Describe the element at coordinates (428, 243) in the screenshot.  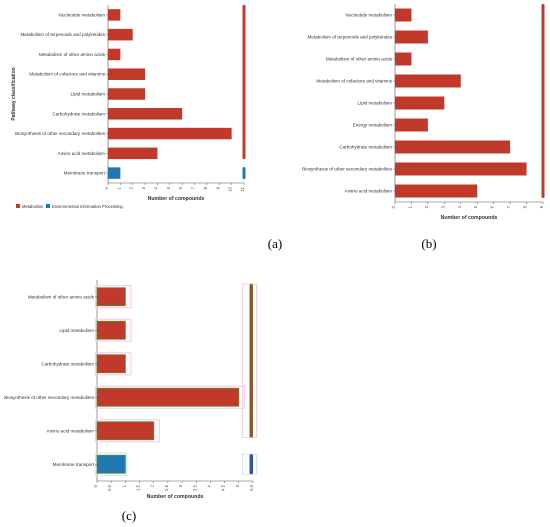
I see `panel-label: (b)` at that location.